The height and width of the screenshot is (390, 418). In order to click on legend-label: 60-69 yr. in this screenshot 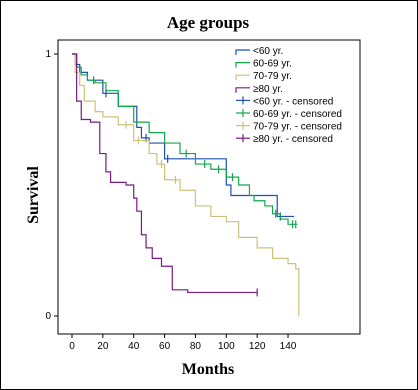, I will do `click(272, 64)`.